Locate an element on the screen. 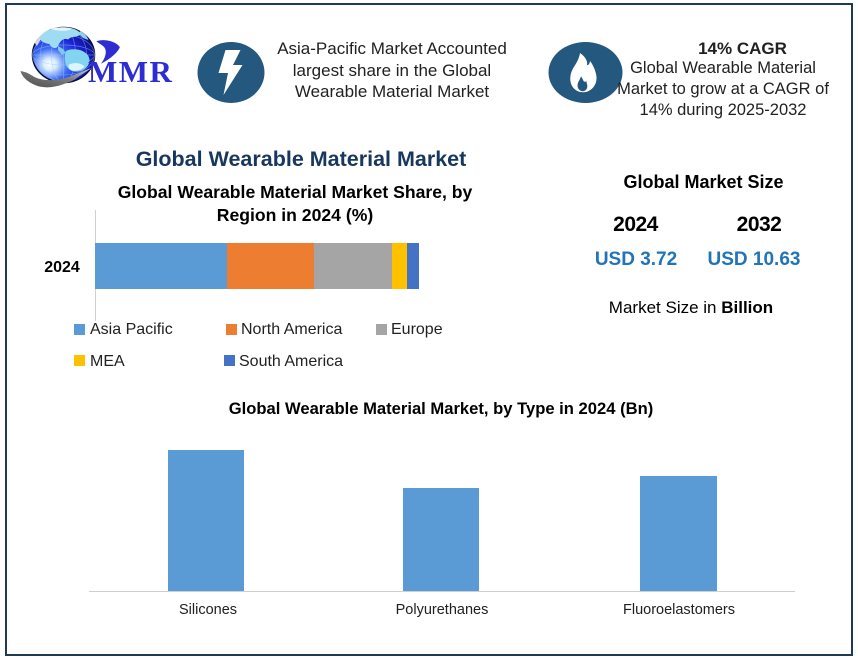 Image resolution: width=858 pixels, height=660 pixels. svg-text: MMR is located at coordinates (130, 71).